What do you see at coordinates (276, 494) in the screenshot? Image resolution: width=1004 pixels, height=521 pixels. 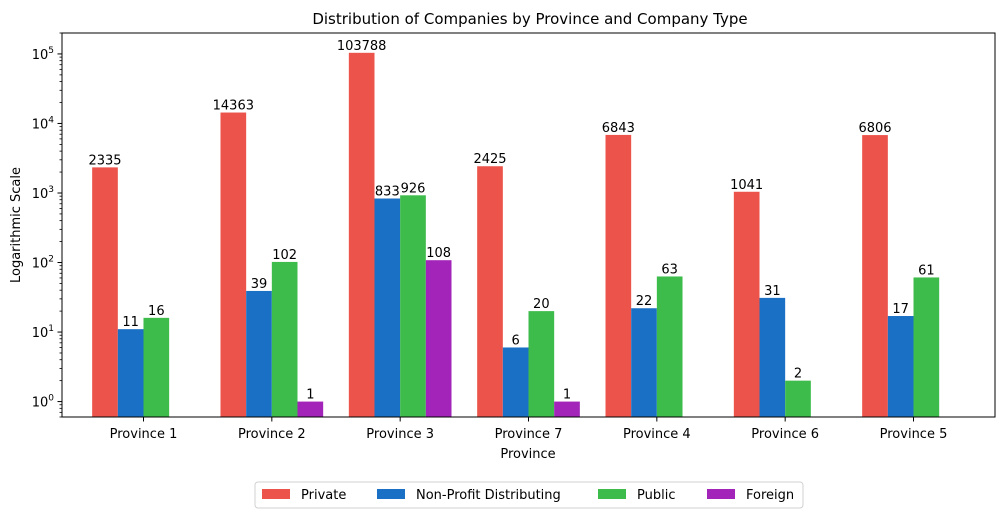 I see `legend-swatch-private` at bounding box center [276, 494].